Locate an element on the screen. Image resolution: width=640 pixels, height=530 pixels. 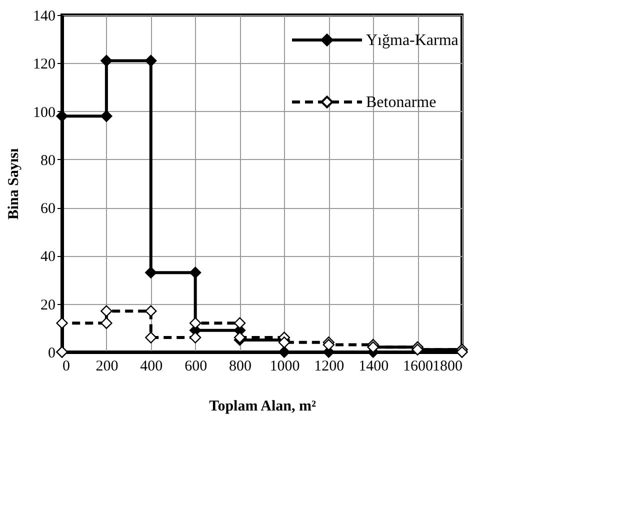
x-tick-label: 400 is located at coordinates (151, 366).